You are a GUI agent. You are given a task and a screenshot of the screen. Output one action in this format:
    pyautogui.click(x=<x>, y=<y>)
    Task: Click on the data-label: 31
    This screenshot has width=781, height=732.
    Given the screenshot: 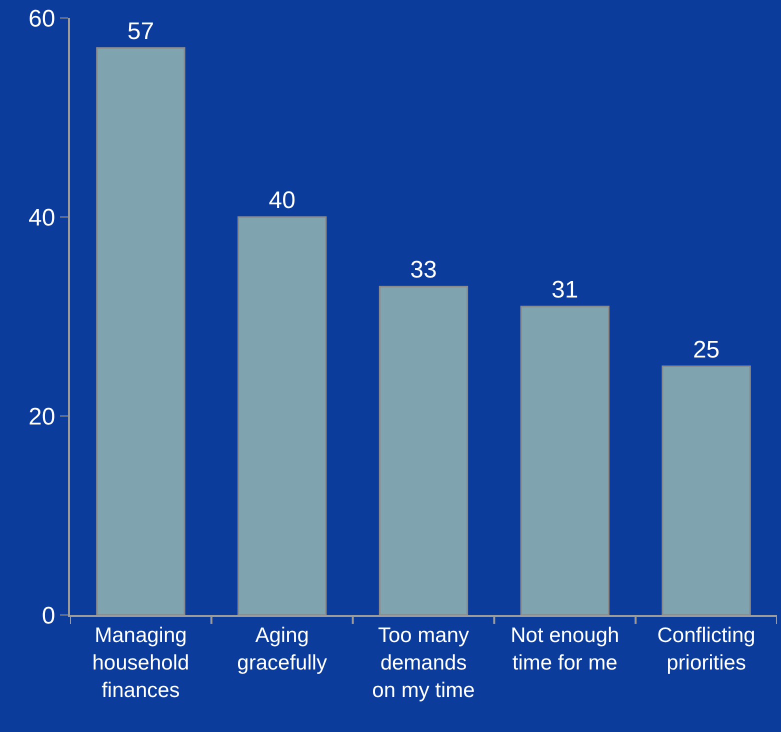 What is the action you would take?
    pyautogui.click(x=565, y=290)
    